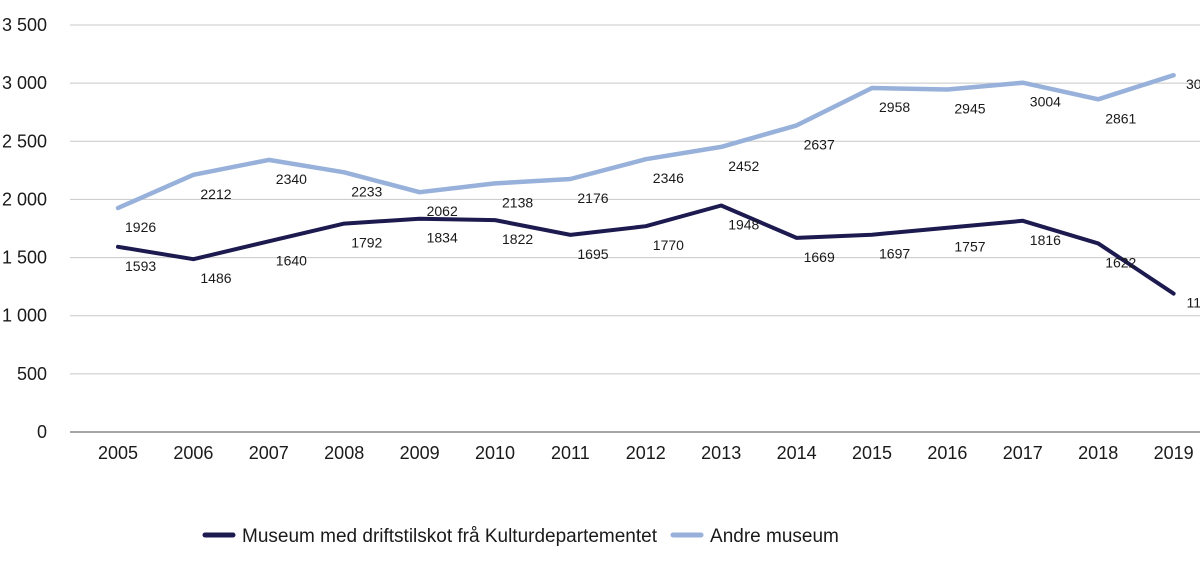  I want to click on data-label: 2138, so click(517, 202).